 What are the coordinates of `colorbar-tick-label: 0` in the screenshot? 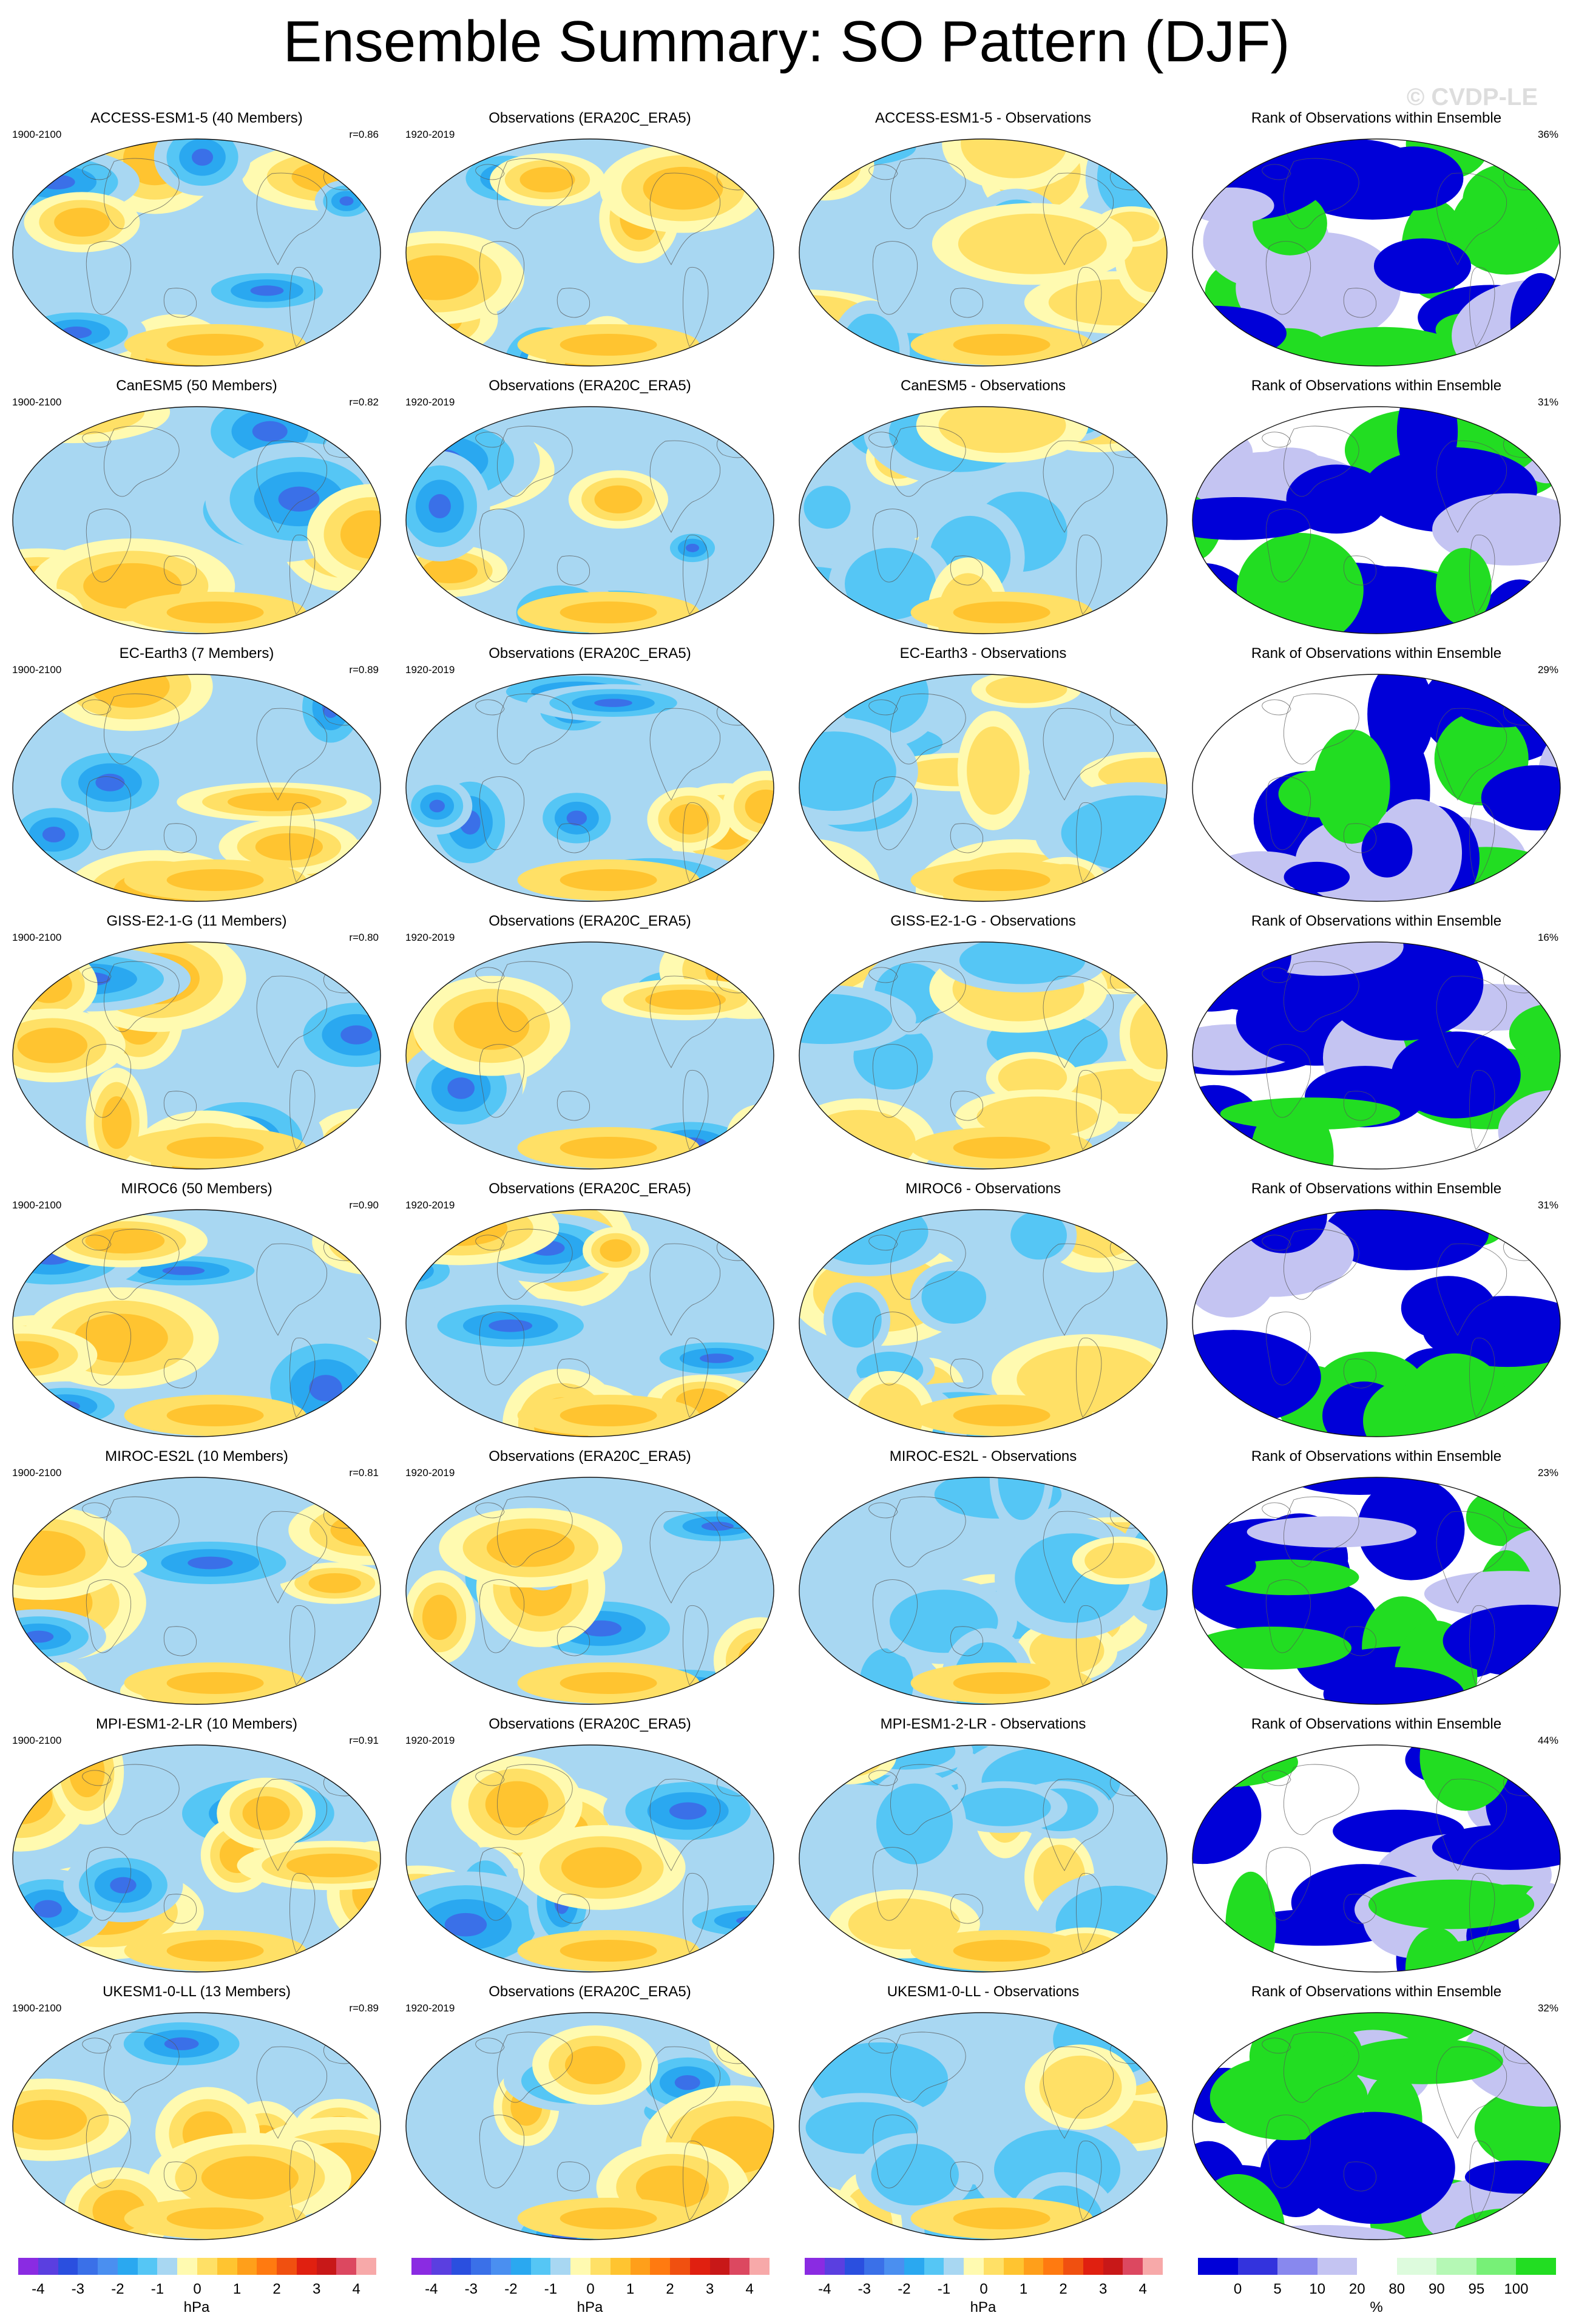 It's located at (1237, 2289).